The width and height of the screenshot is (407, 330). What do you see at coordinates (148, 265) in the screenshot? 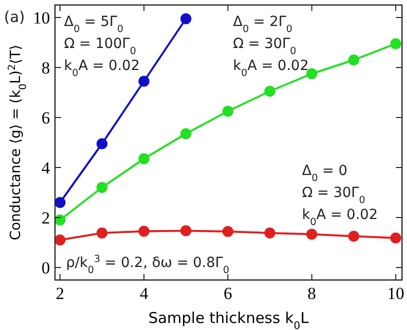
I see `annotation: ρ/k$_{0}$$^{3}$ = 0.2, δω = 0.8Γ$_{0}$` at bounding box center [148, 265].